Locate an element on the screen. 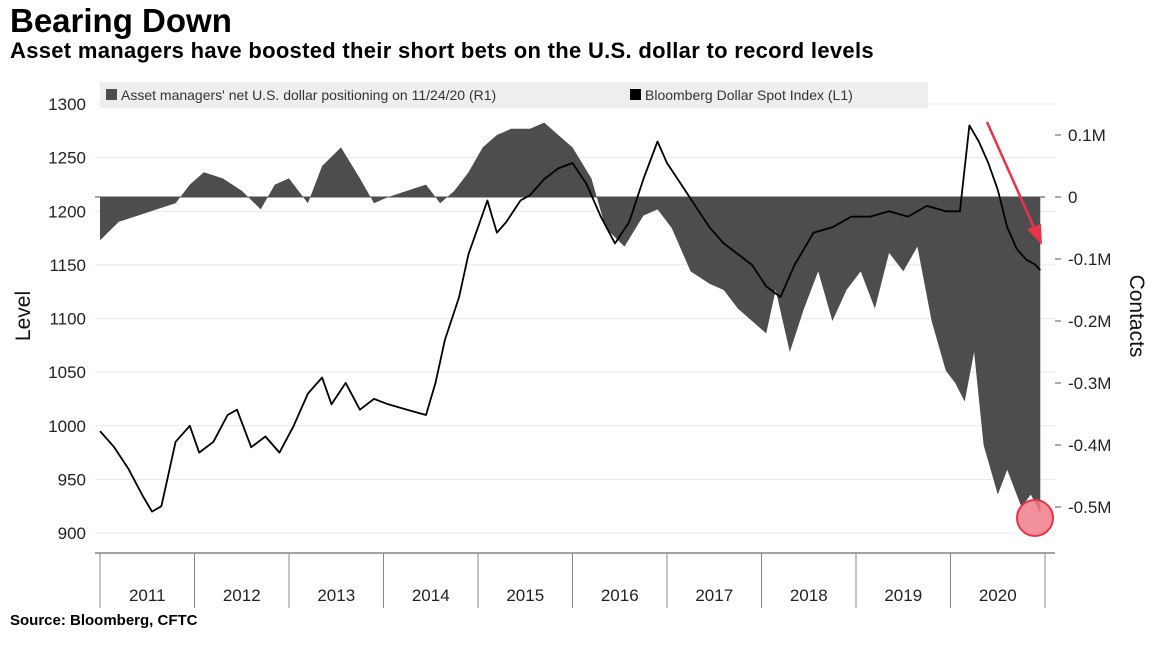 Image resolution: width=1152 pixels, height=648 pixels. x-tick-label: 2014 is located at coordinates (431, 595).